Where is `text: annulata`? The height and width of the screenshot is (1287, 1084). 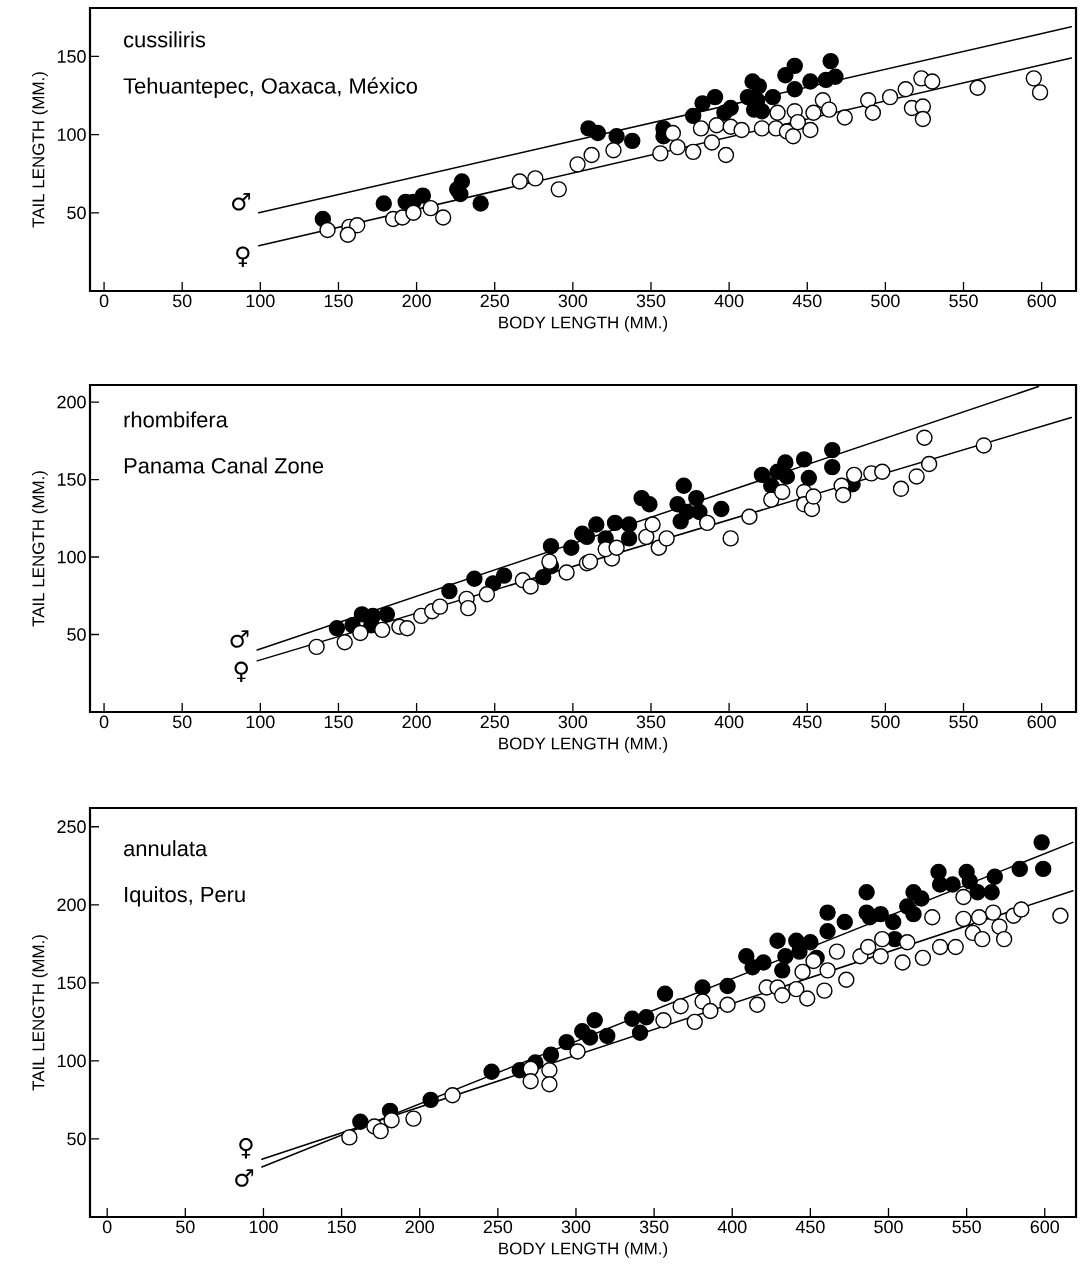
text: annulata is located at coordinates (166, 848).